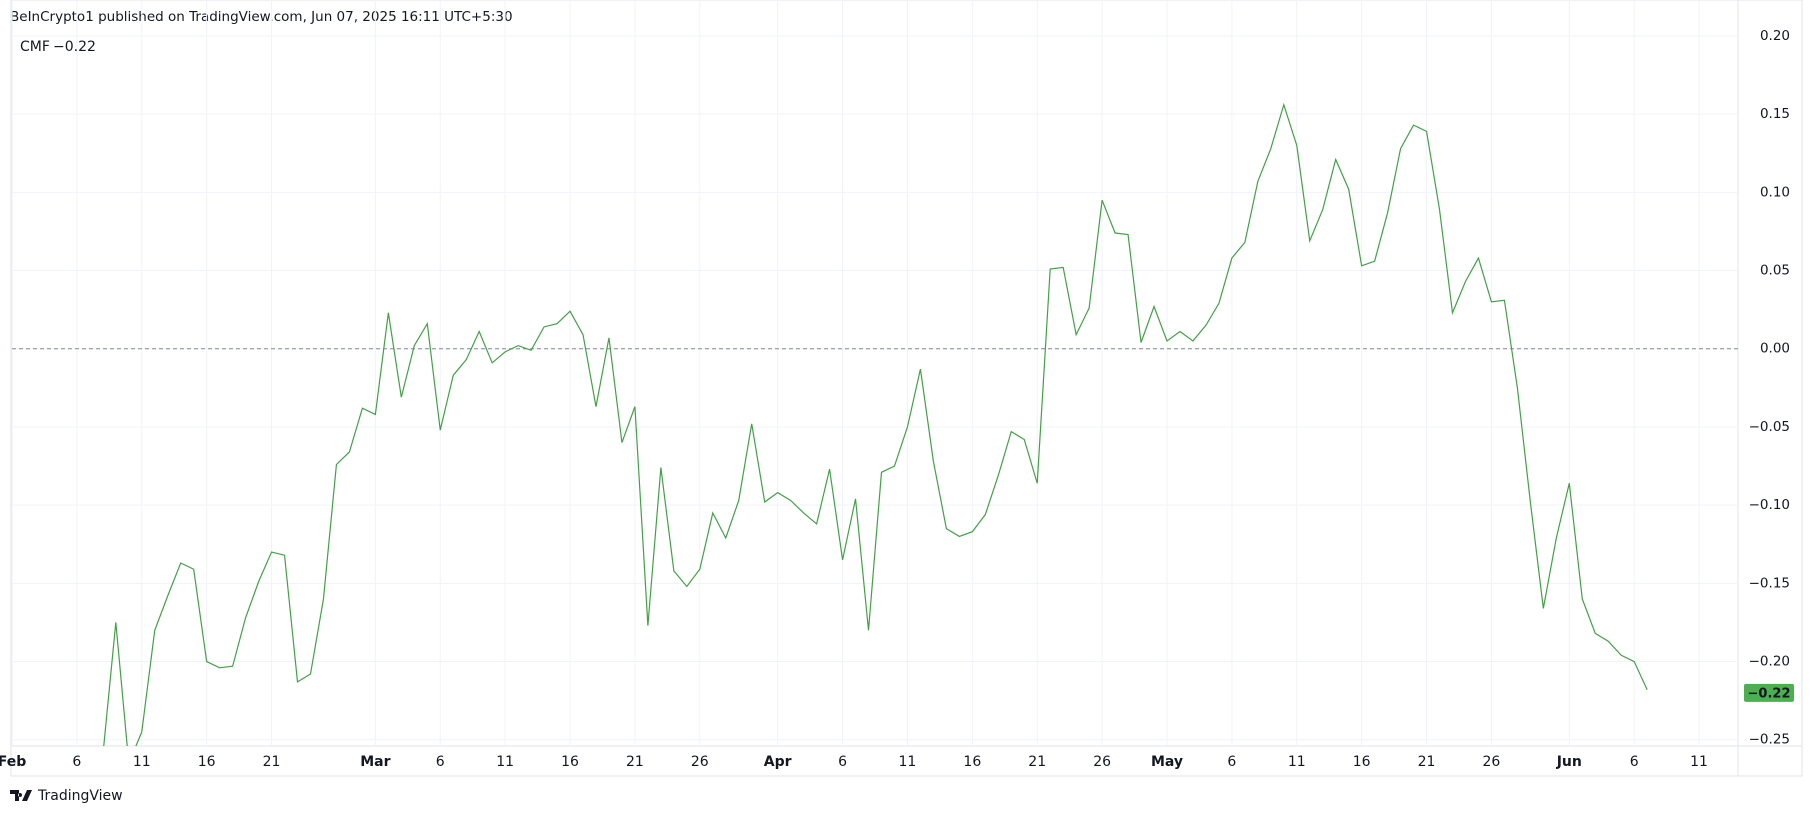 This screenshot has width=1814, height=816. I want to click on y-tick-label: 0.05, so click(1775, 271).